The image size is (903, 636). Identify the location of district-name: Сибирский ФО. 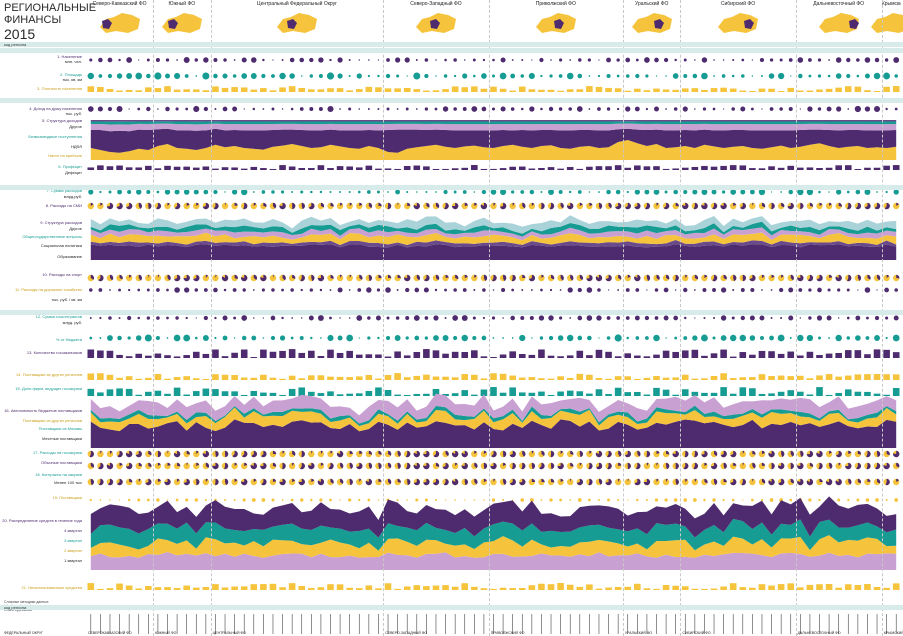
(738, 4).